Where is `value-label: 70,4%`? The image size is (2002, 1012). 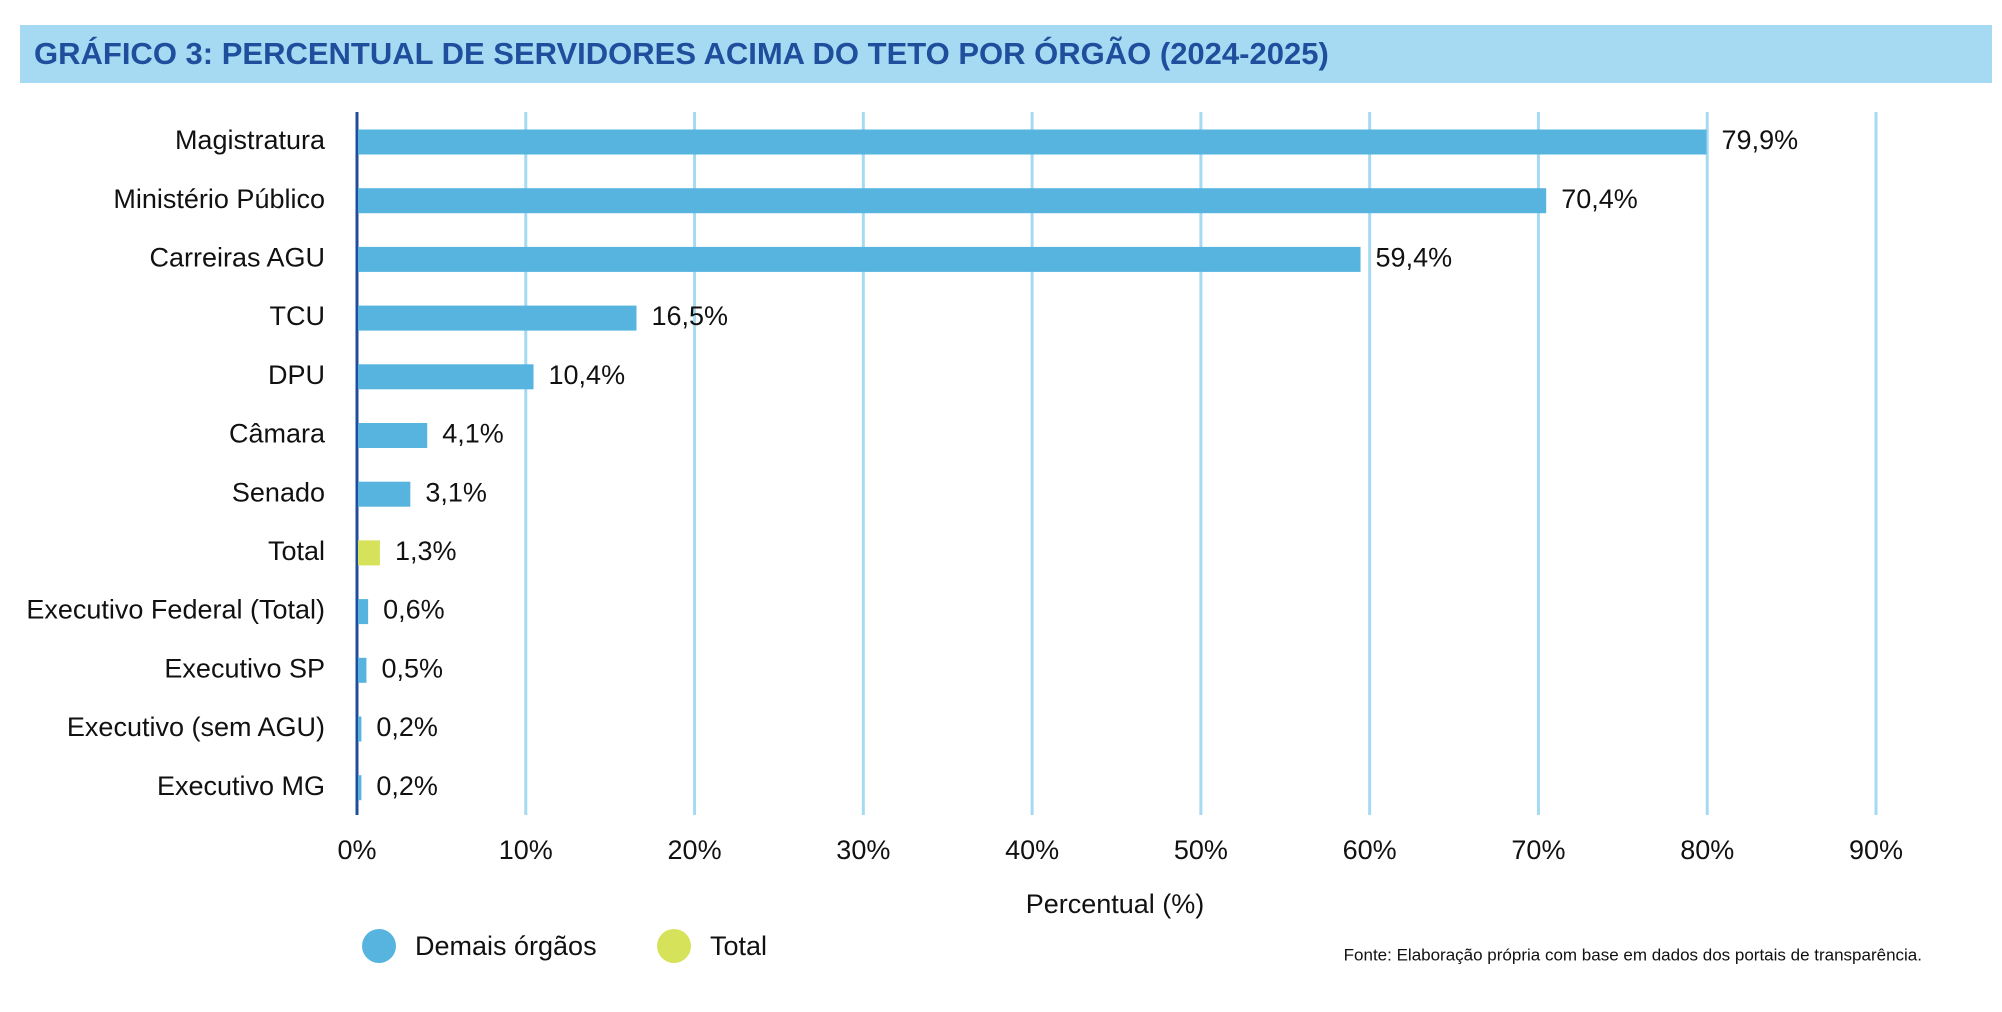
value-label: 70,4% is located at coordinates (1599, 199).